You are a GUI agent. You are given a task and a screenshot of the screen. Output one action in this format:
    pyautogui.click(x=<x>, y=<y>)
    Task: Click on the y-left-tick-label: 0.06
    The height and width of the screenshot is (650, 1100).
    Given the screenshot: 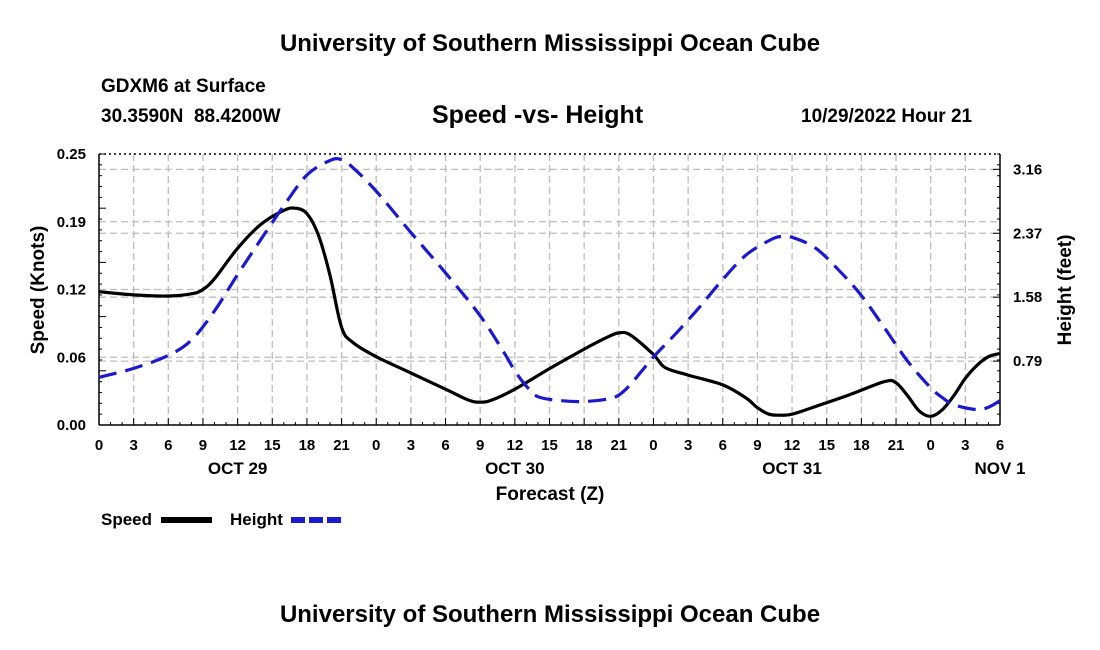 What is the action you would take?
    pyautogui.click(x=71, y=357)
    